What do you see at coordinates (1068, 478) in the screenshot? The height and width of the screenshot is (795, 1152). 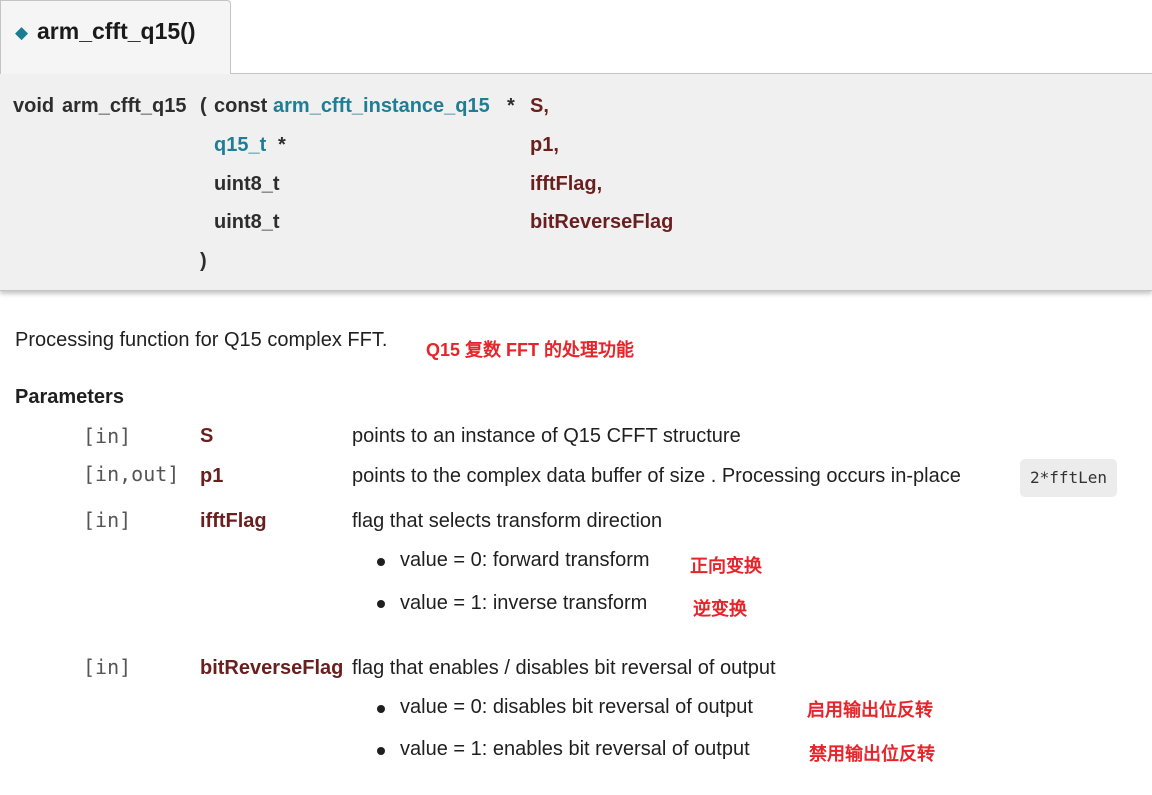 I see `inline-code: 2*fftLen` at bounding box center [1068, 478].